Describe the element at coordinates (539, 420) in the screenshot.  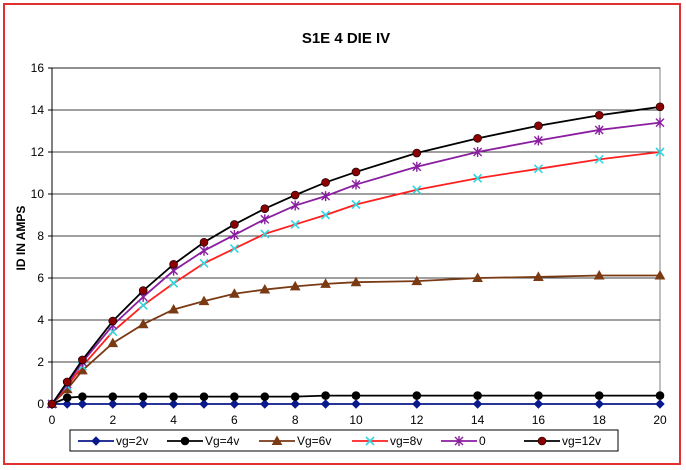
I see `x-tick-label: 16` at that location.